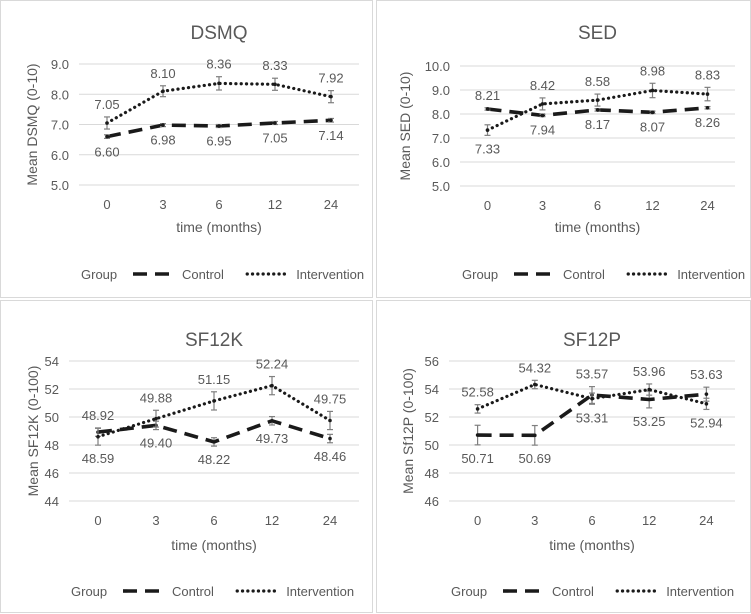  What do you see at coordinates (592, 417) in the screenshot?
I see `data-label: 53.31` at bounding box center [592, 417].